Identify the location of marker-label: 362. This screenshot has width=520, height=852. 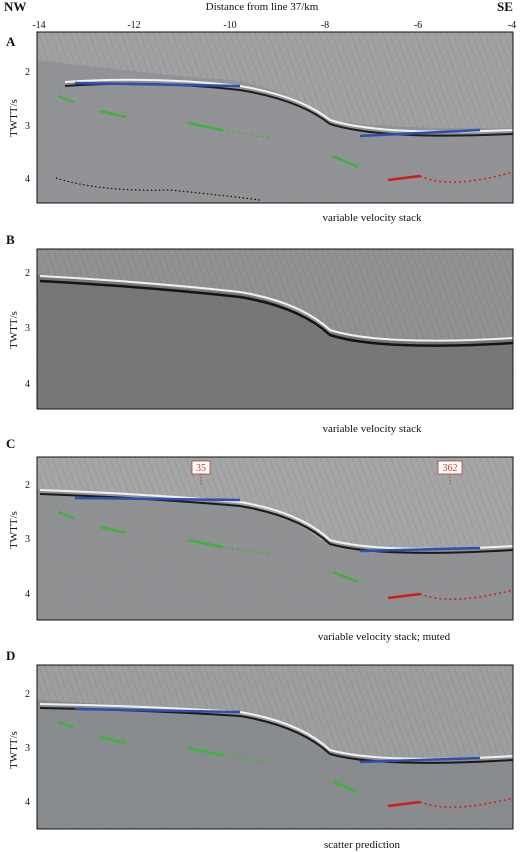
(450, 468).